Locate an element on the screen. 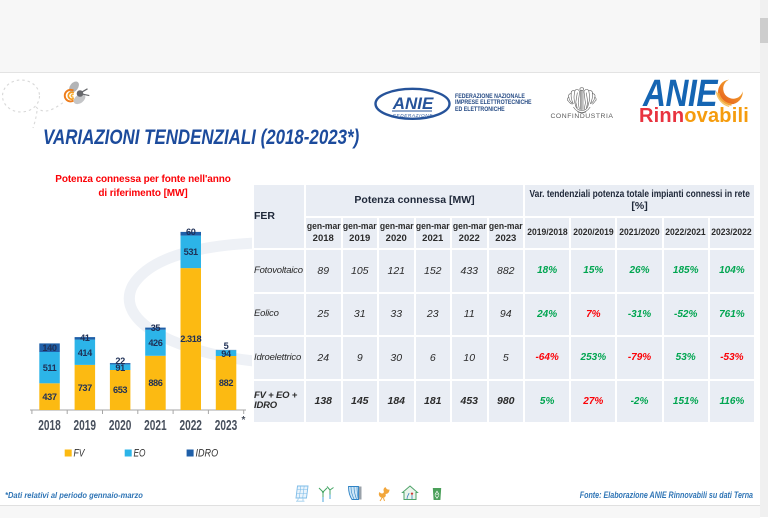 Image resolution: width=768 pixels, height=518 pixels. svg-text: 5 is located at coordinates (226, 346).